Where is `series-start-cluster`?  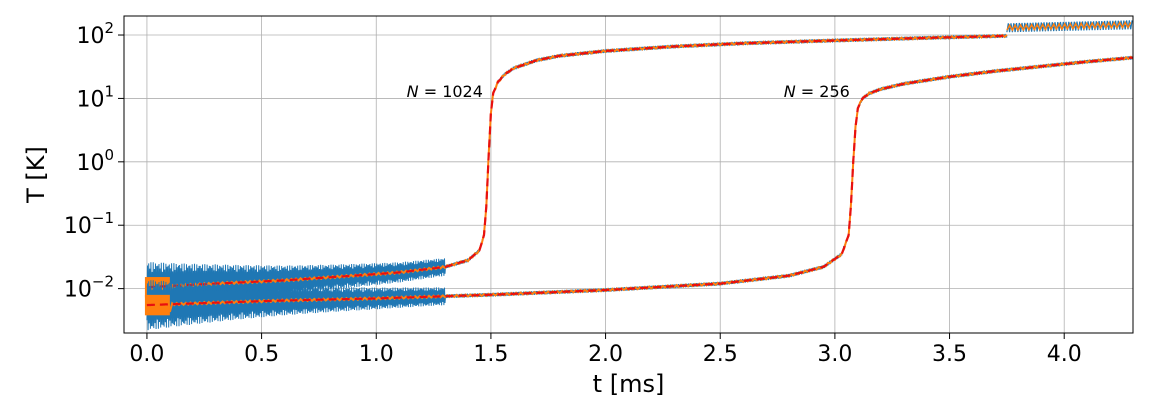 series-start-cluster is located at coordinates (157, 305).